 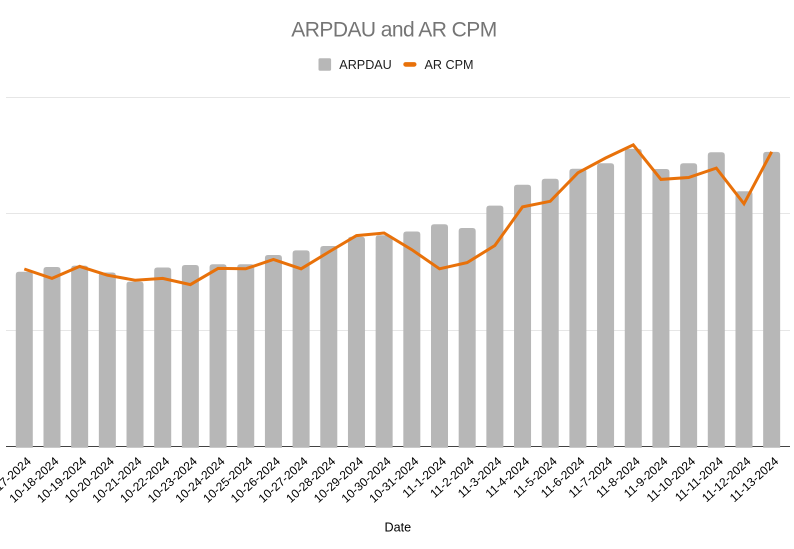 I want to click on svg-text: AR CPM, so click(x=449, y=65).